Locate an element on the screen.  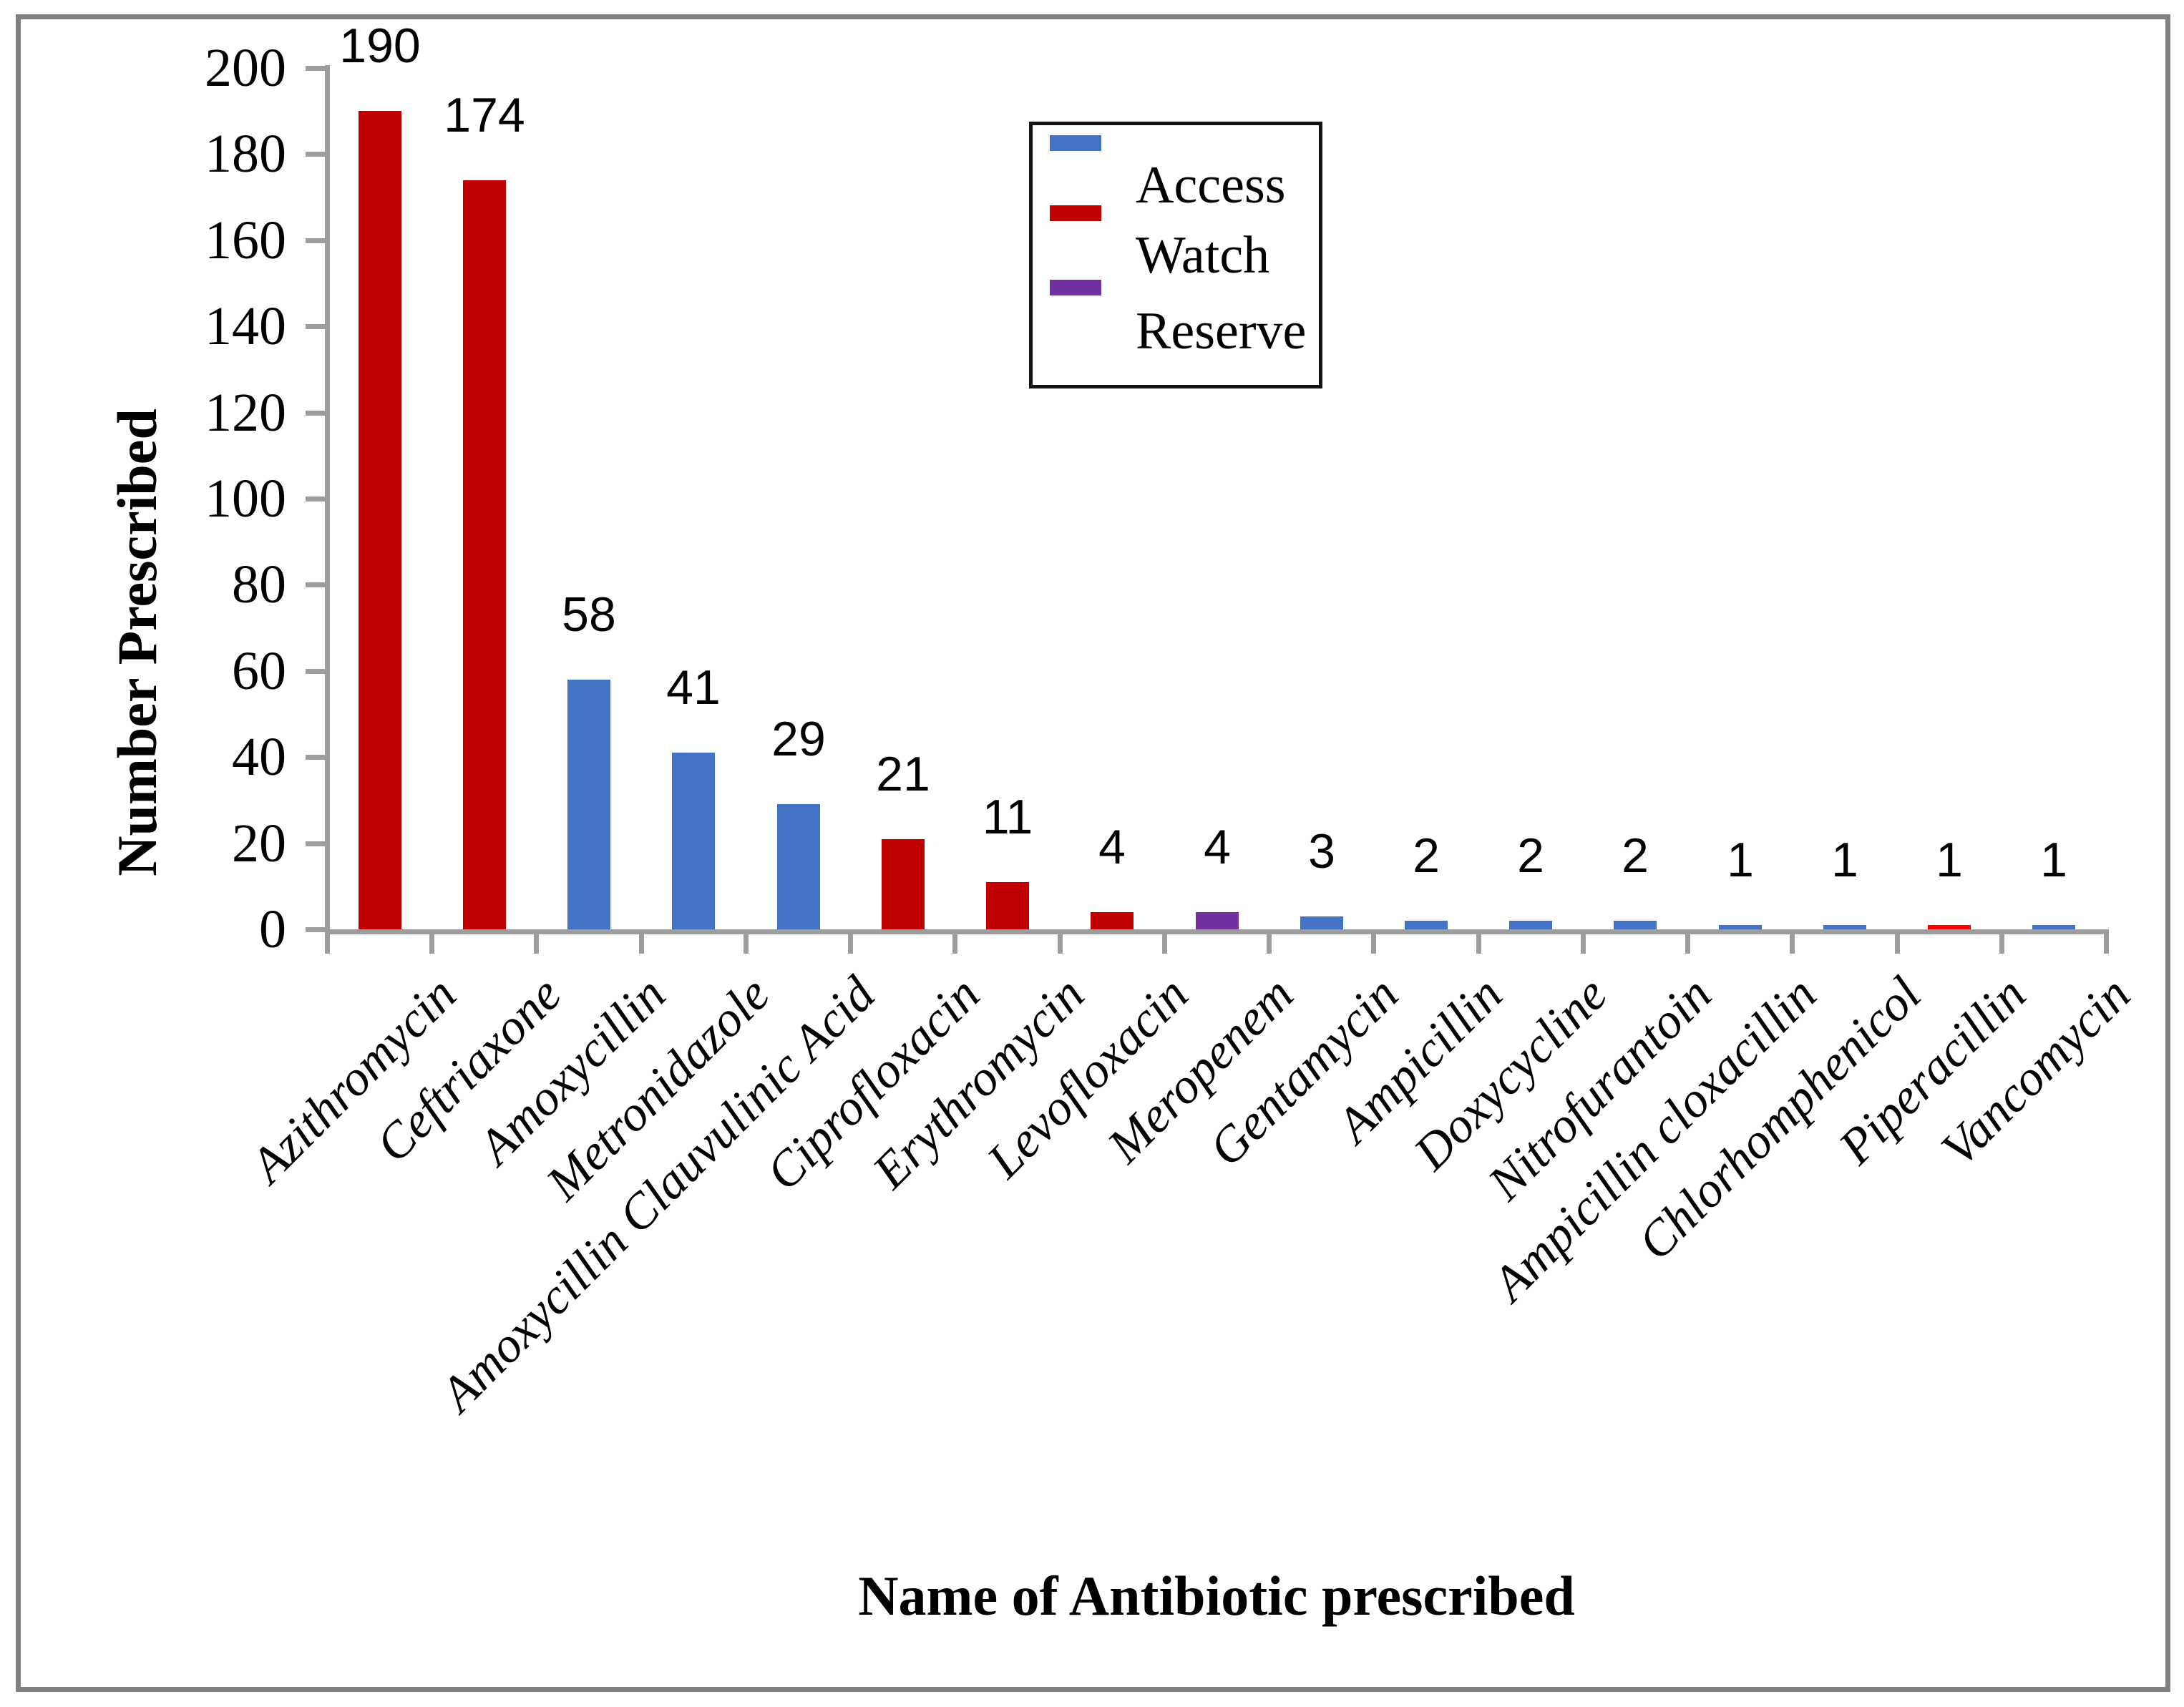
bar-chlorhomphenicol is located at coordinates (1844, 927).